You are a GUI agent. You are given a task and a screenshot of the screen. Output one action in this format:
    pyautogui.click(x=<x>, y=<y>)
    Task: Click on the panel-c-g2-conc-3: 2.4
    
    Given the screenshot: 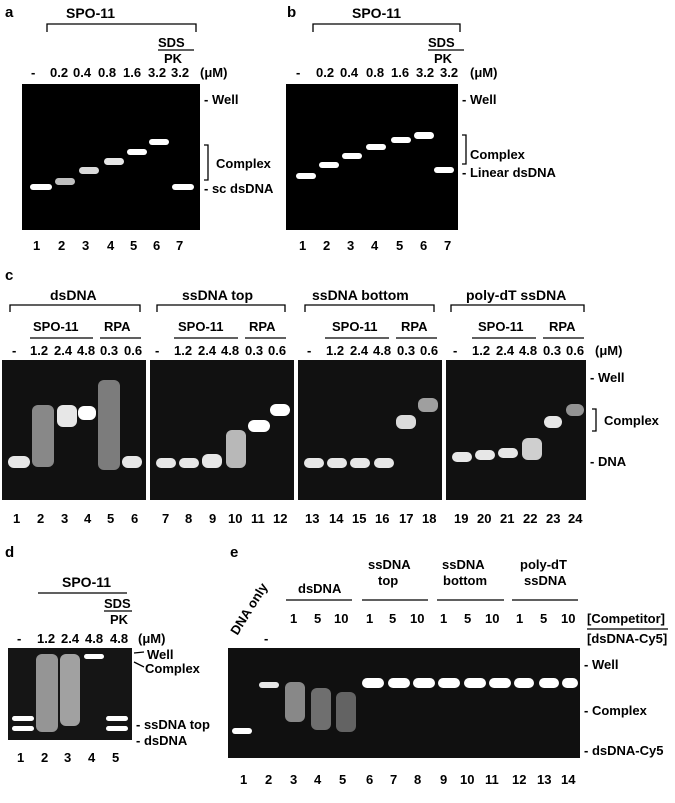 What is the action you would take?
    pyautogui.click(x=207, y=350)
    